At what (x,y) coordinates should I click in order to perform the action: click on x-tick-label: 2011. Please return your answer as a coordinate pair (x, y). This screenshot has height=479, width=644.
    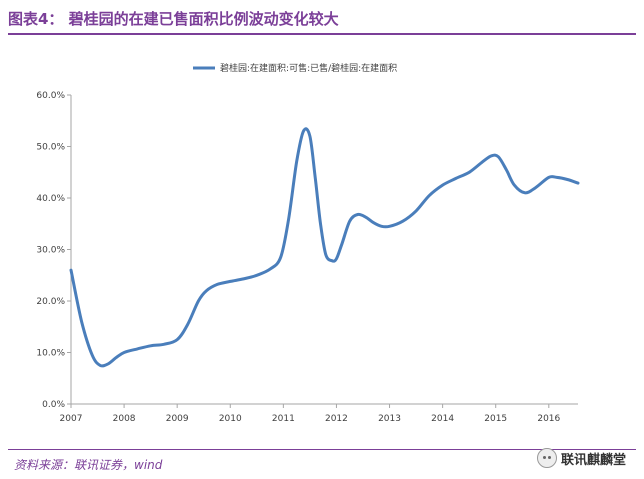
    Looking at the image, I should click on (283, 419).